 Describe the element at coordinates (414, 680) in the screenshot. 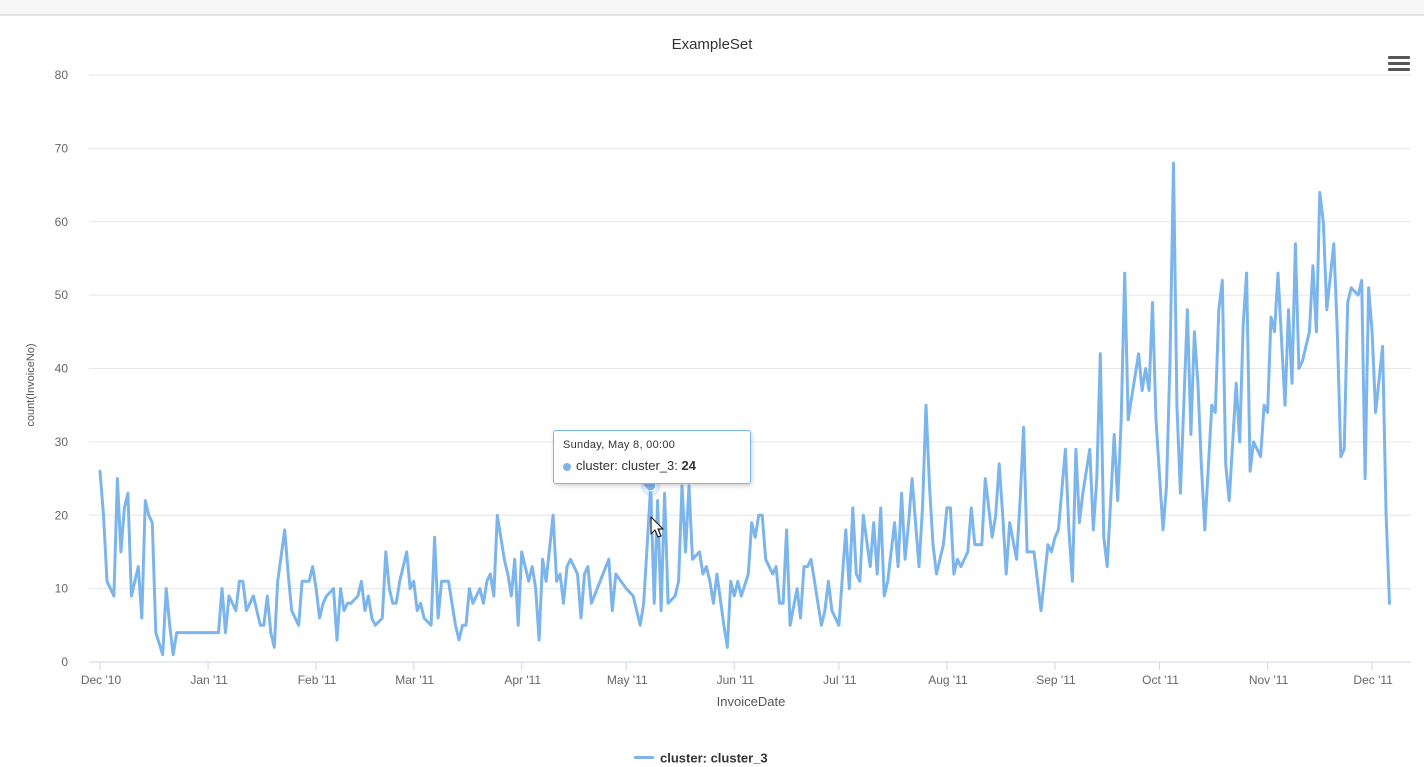

I see `x-tick-label: Mar '11` at that location.